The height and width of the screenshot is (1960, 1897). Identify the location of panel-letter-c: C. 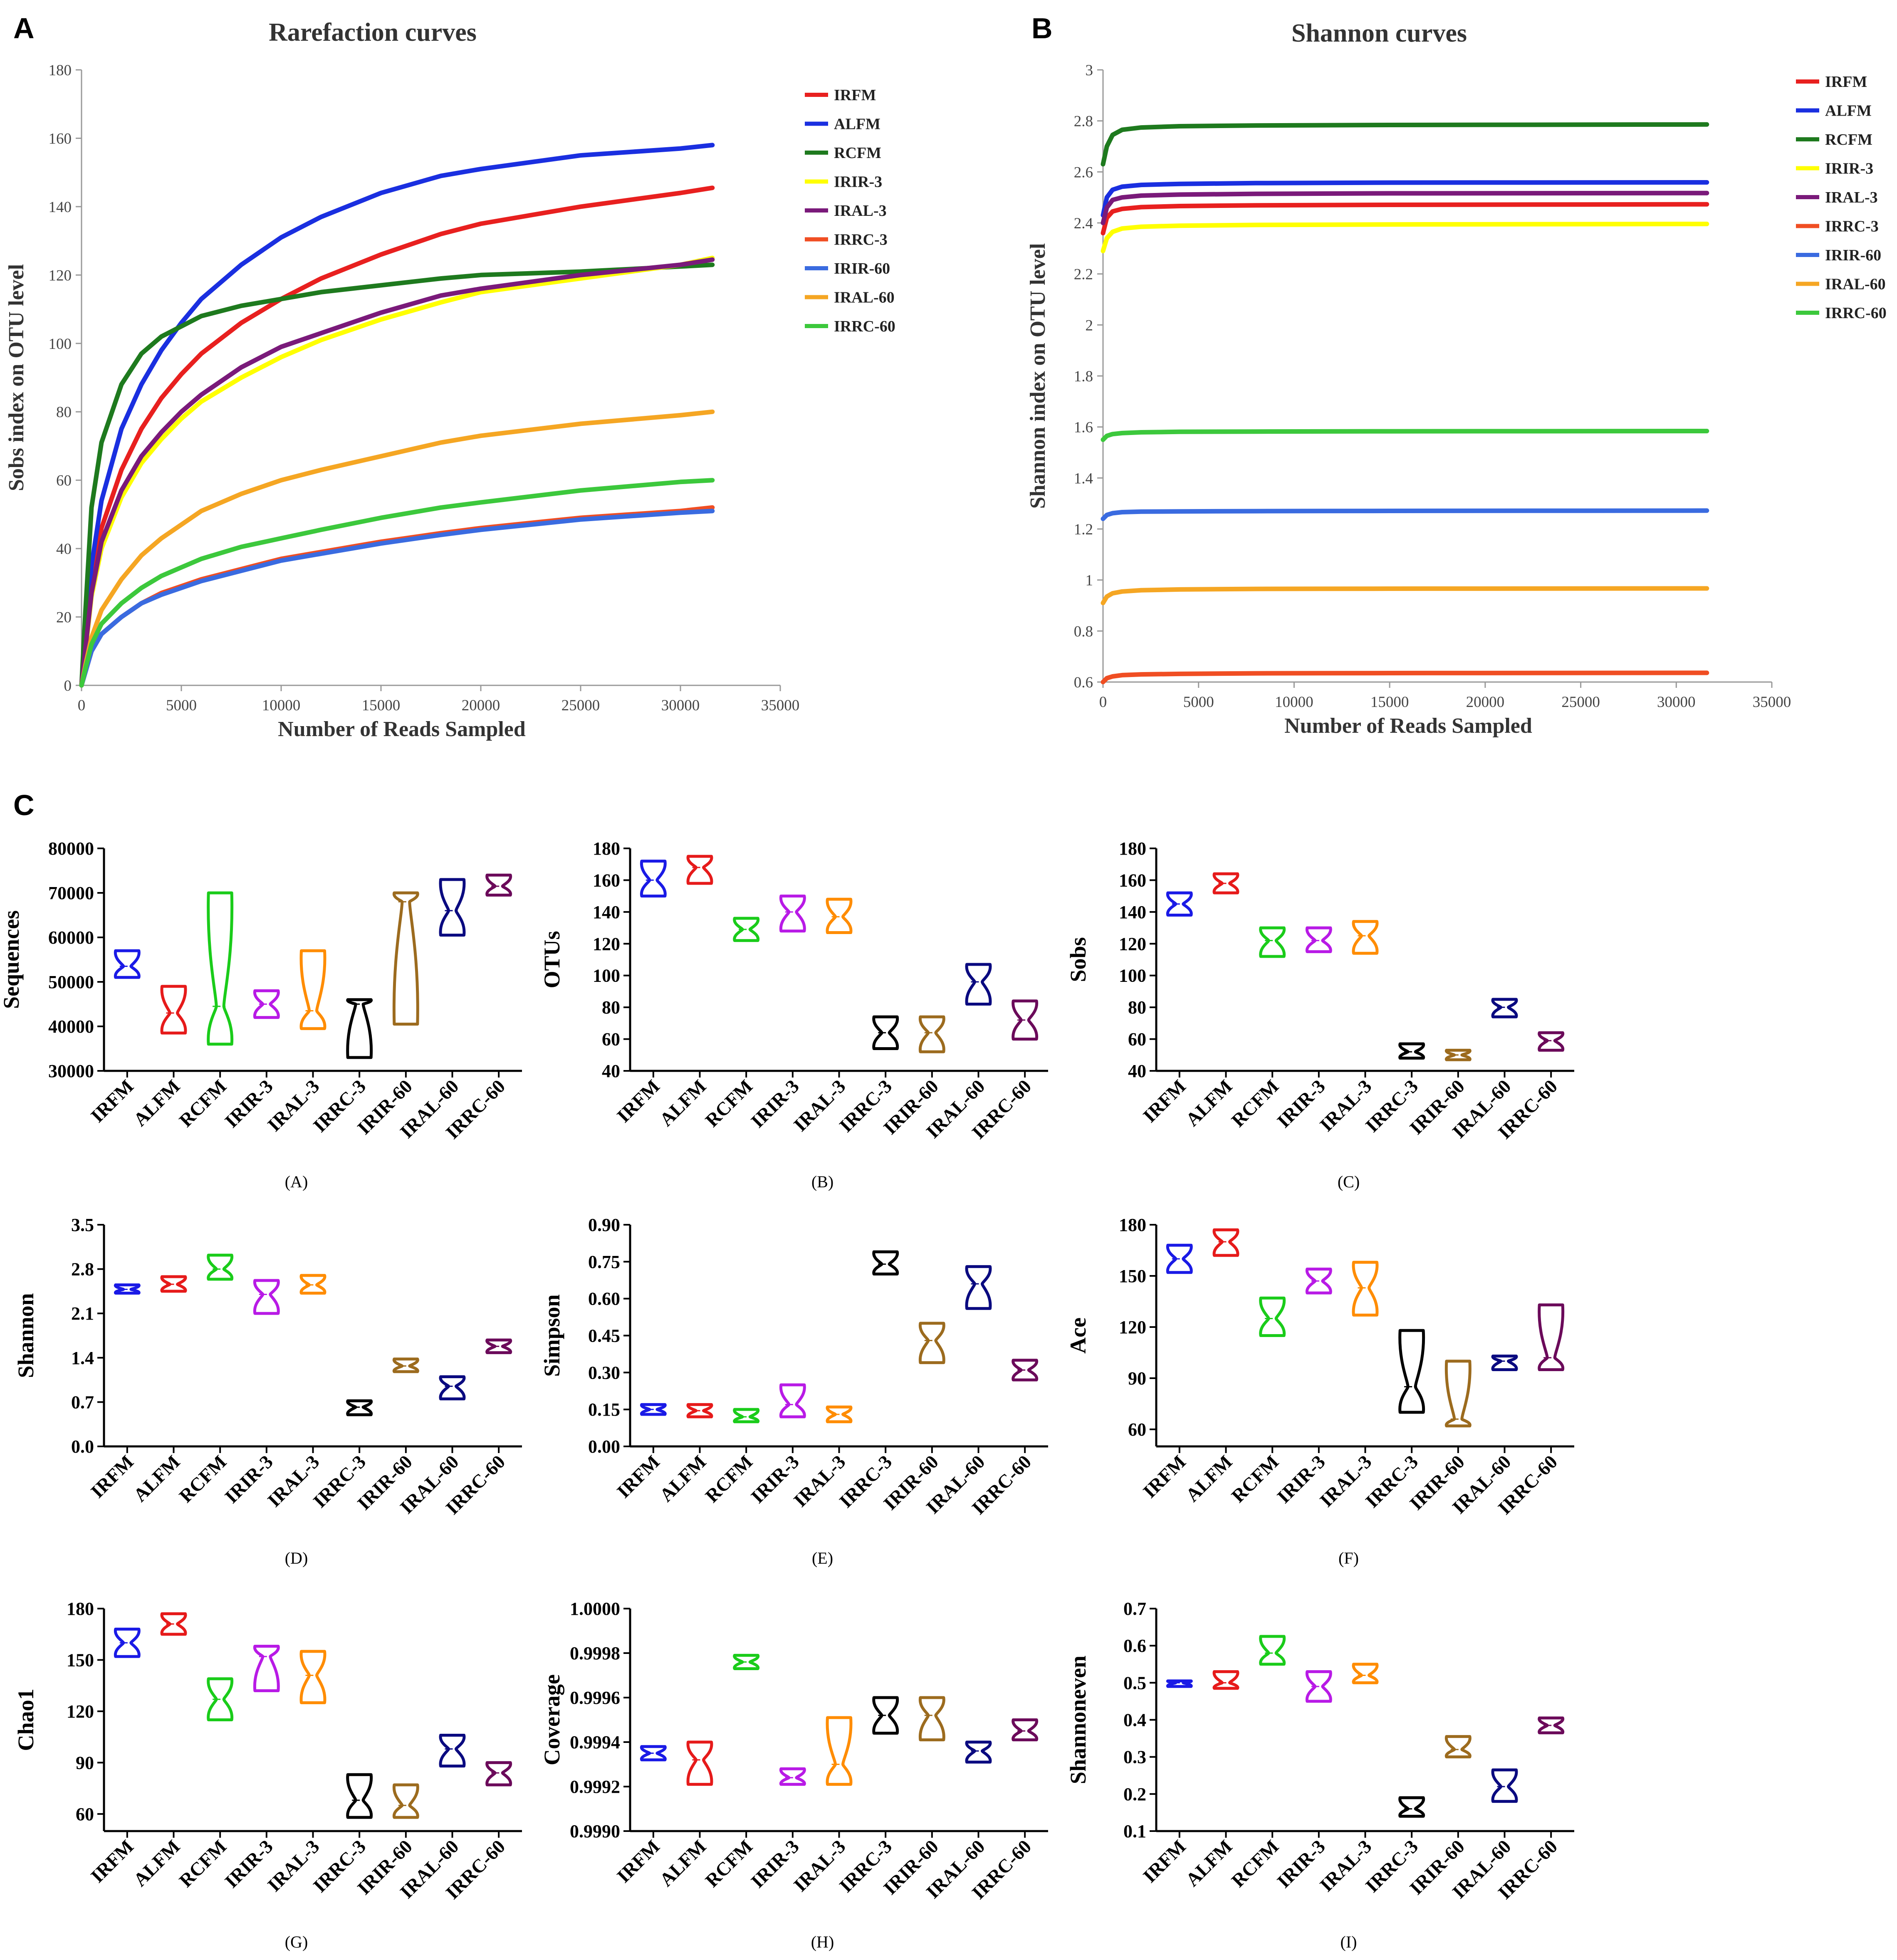
(24, 805).